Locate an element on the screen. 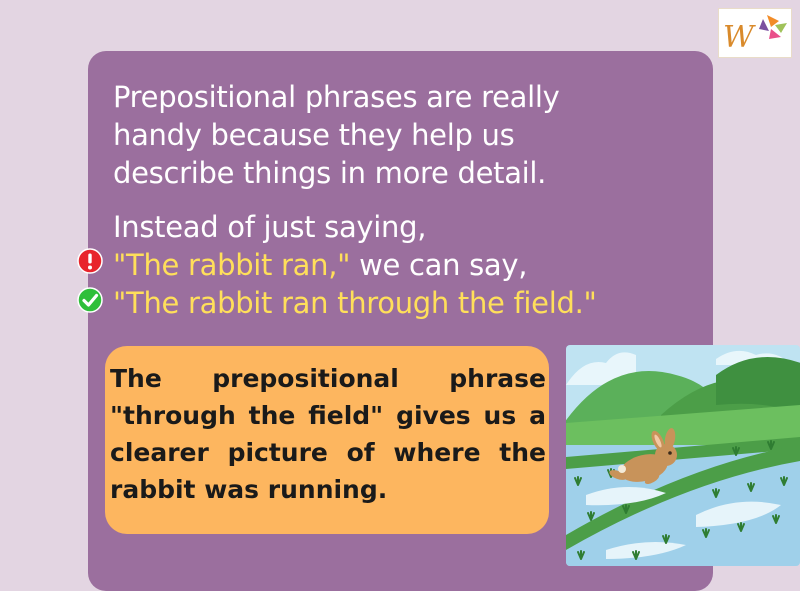  exclamation-icon is located at coordinates (90, 261).